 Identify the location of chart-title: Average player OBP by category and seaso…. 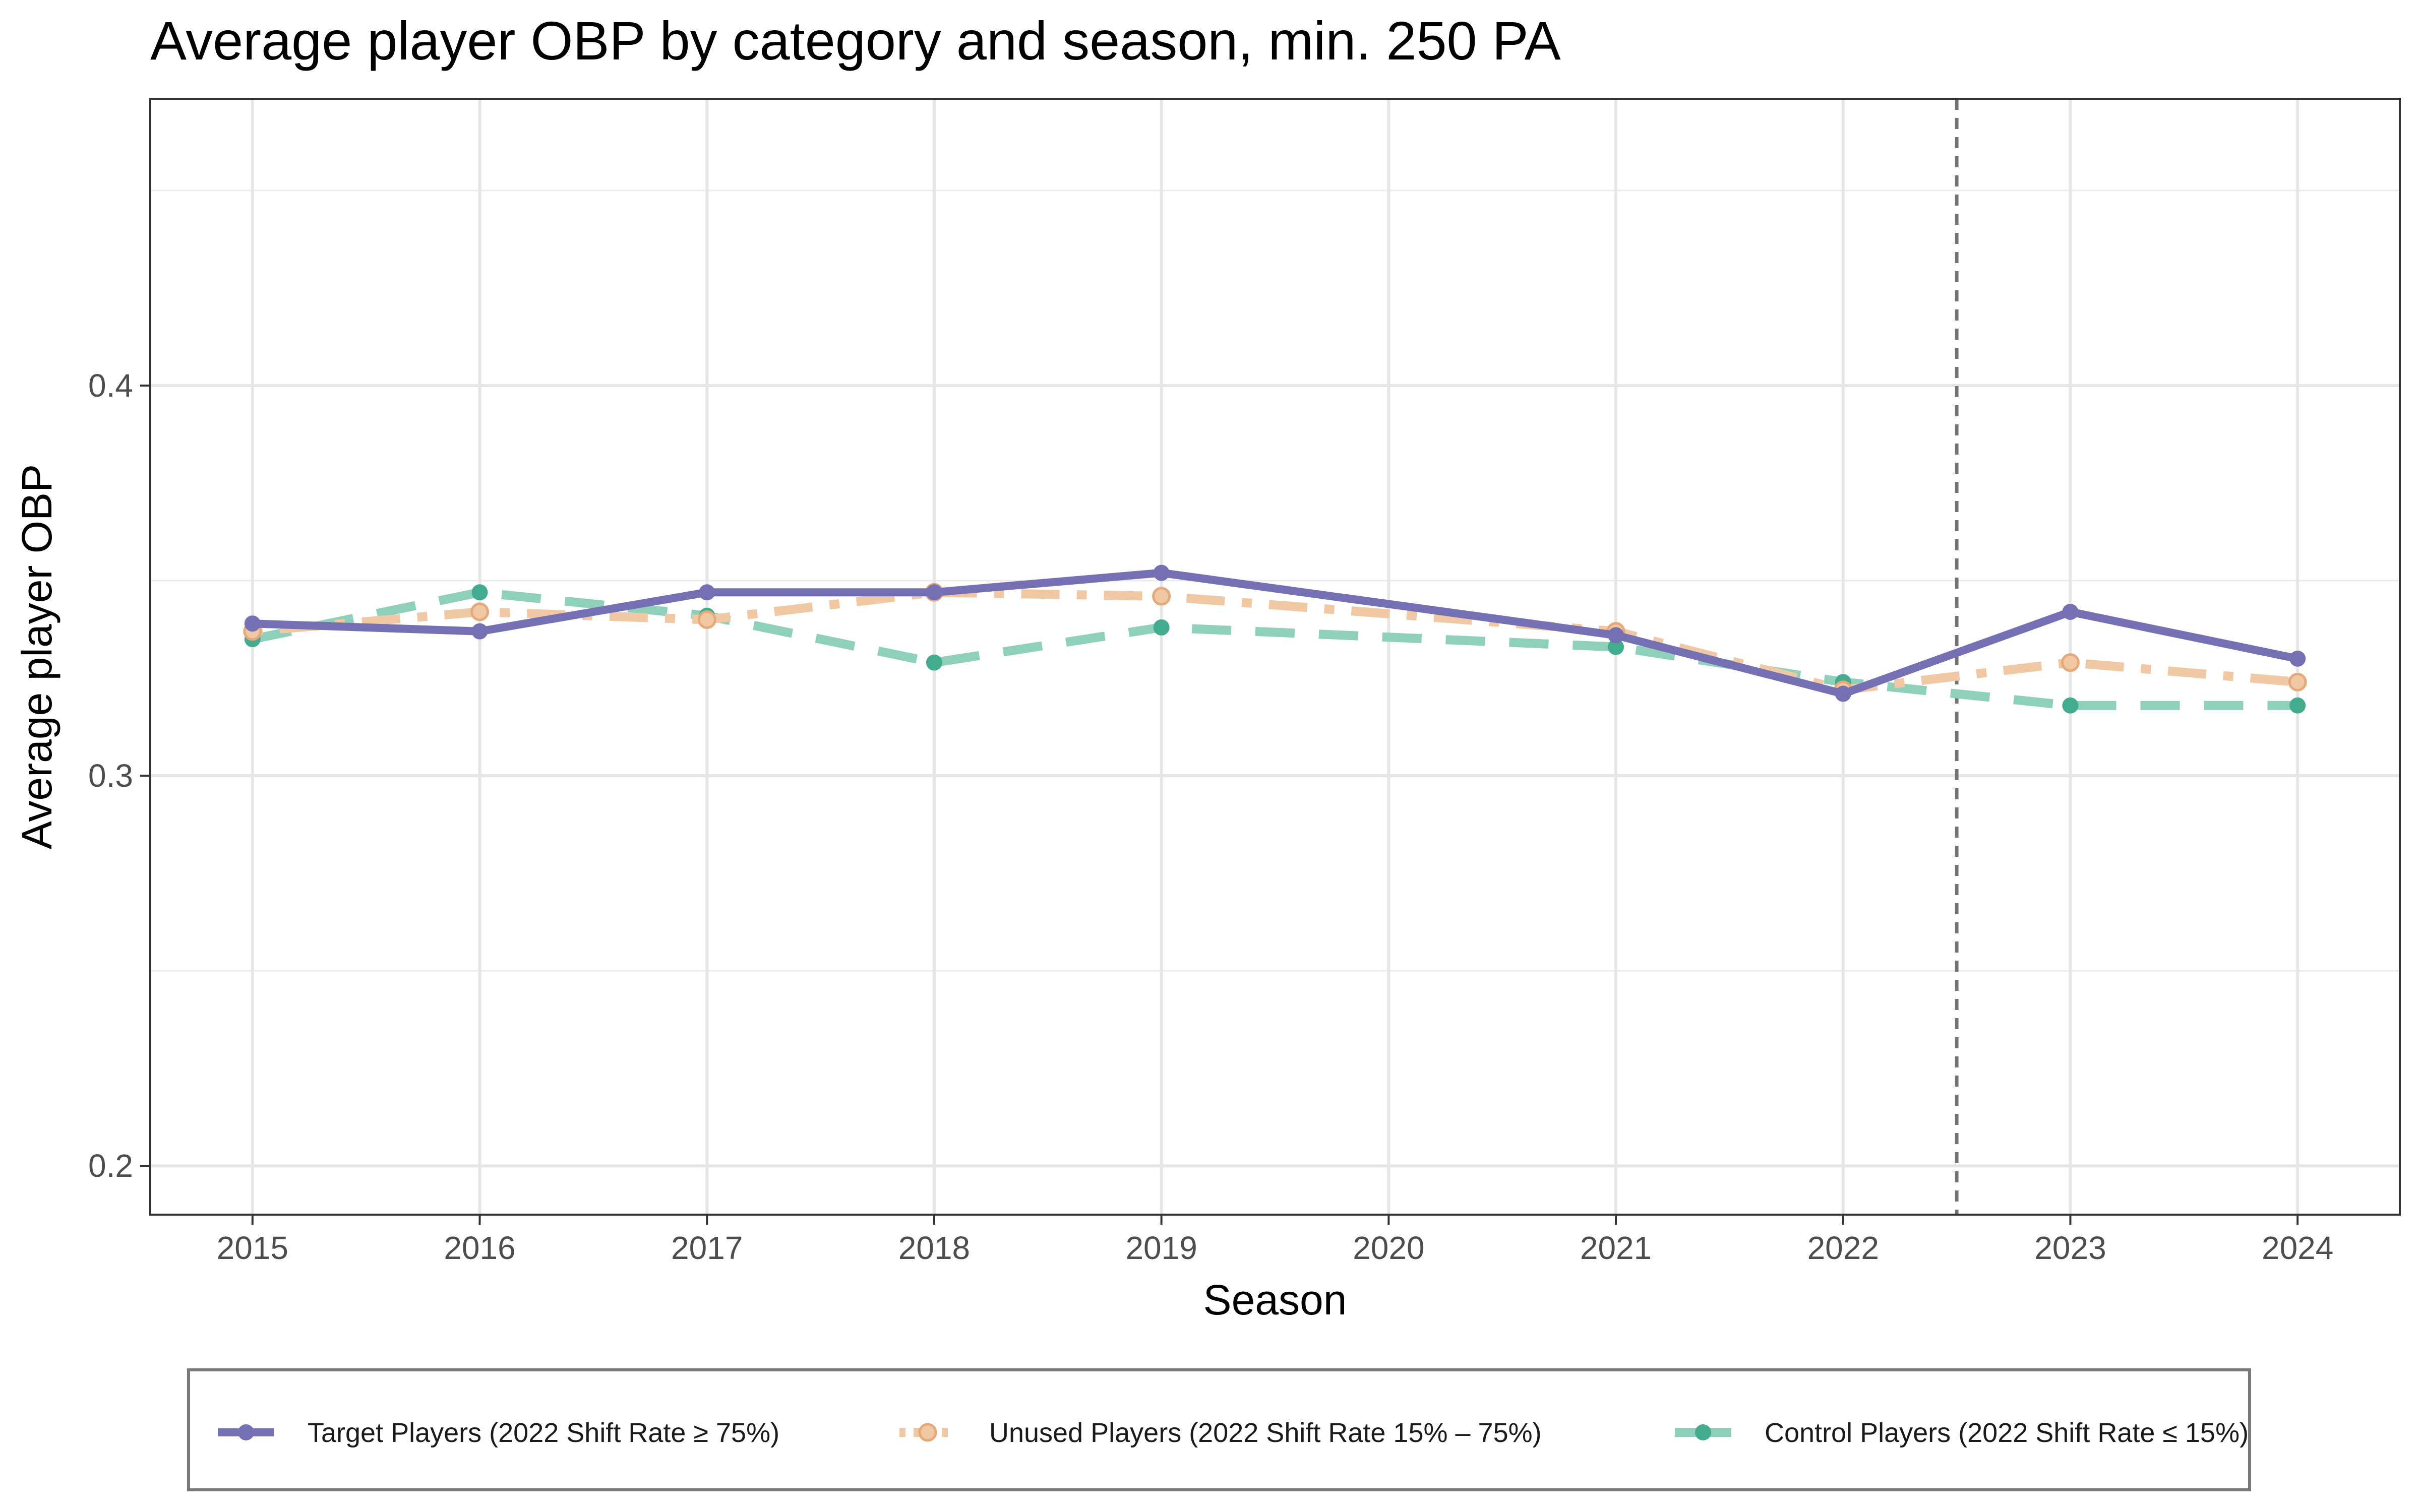
(855, 40).